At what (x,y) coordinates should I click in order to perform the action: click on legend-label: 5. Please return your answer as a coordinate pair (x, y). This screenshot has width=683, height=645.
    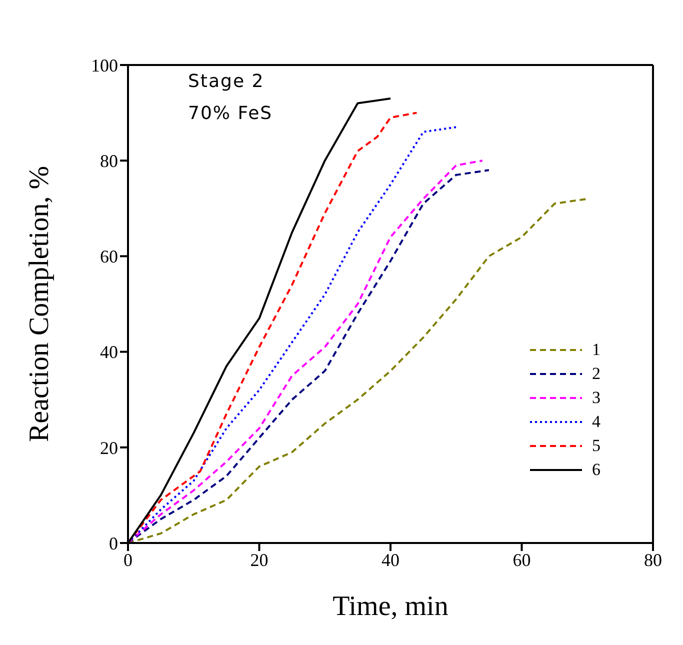
    Looking at the image, I should click on (596, 446).